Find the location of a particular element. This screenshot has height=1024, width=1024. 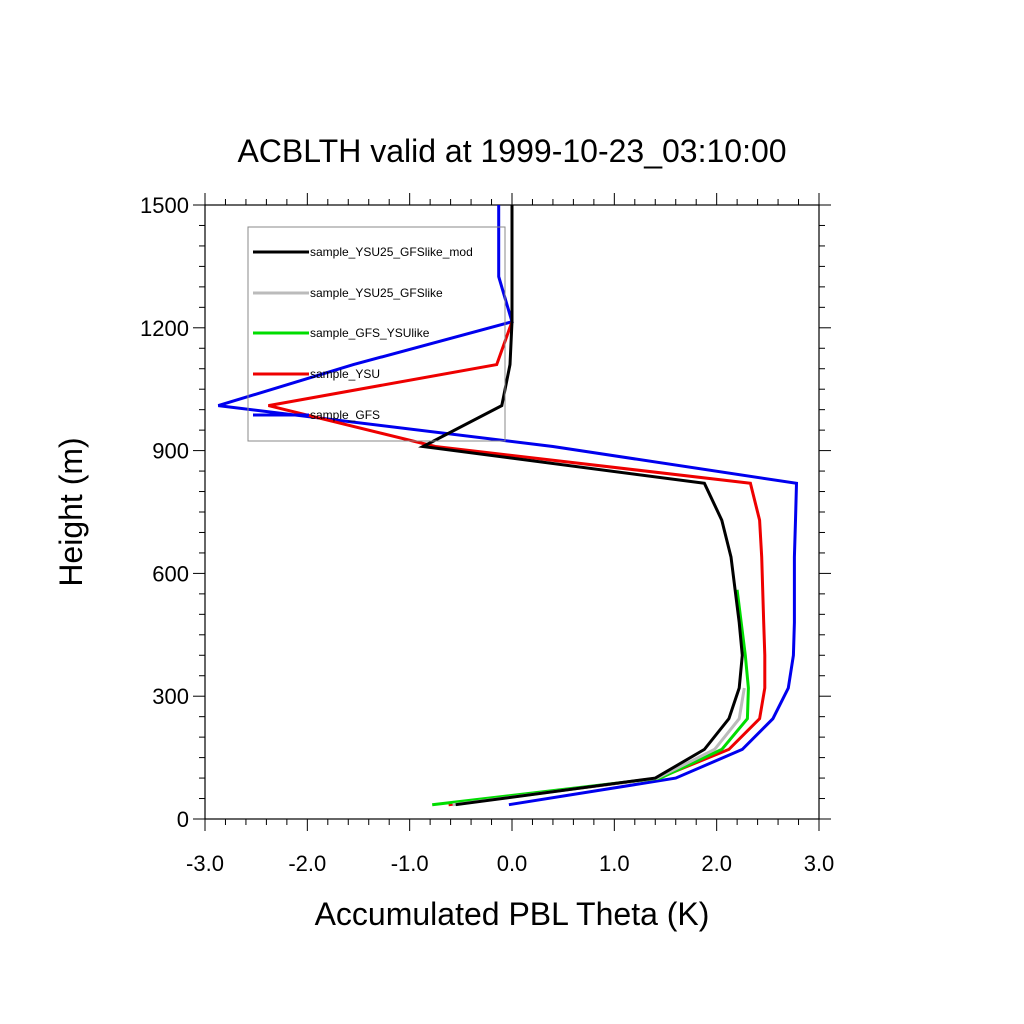

series-line-sample-gfs-ysulike is located at coordinates (591, 698).